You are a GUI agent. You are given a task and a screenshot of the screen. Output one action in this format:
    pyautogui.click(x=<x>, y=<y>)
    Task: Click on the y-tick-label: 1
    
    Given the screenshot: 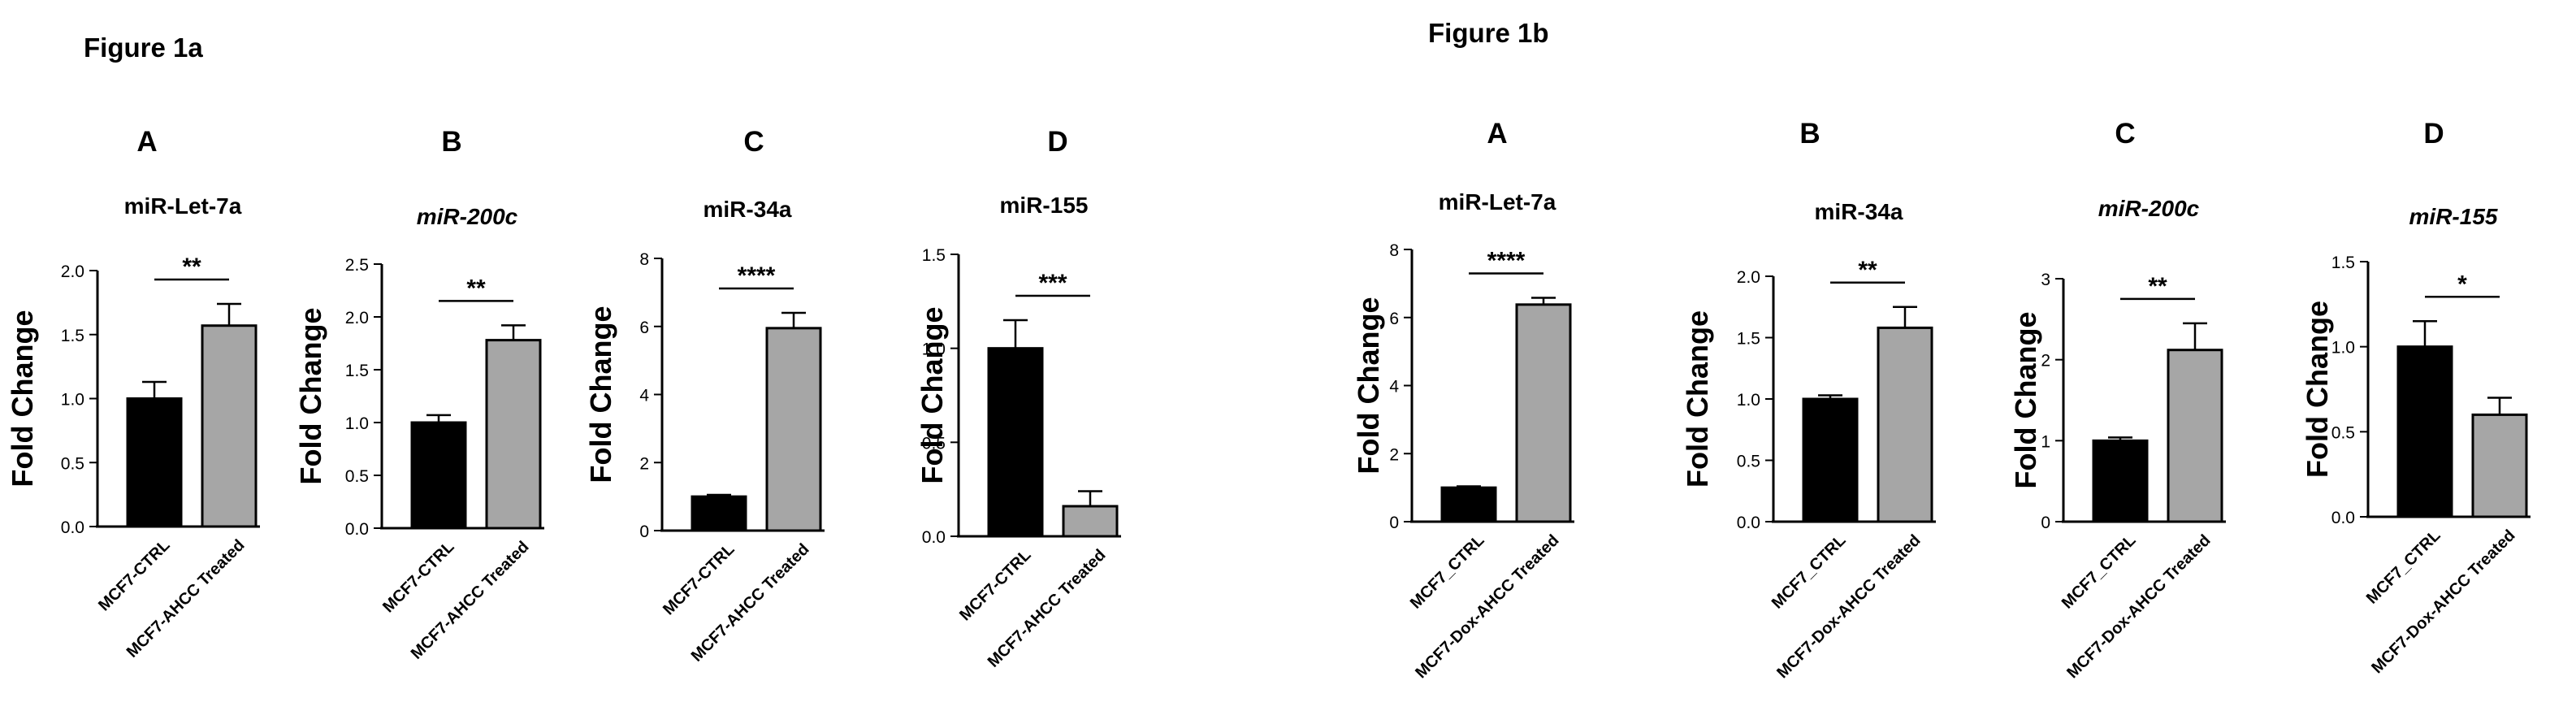 What is the action you would take?
    pyautogui.click(x=2045, y=441)
    